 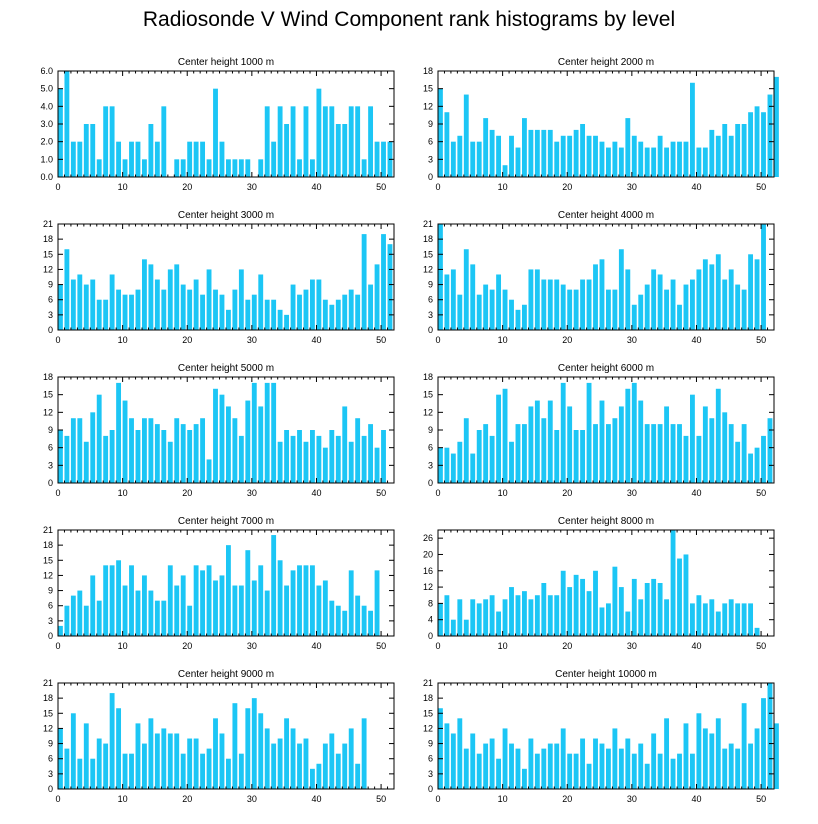 What do you see at coordinates (428, 538) in the screenshot?
I see `y-tick-label: 26` at bounding box center [428, 538].